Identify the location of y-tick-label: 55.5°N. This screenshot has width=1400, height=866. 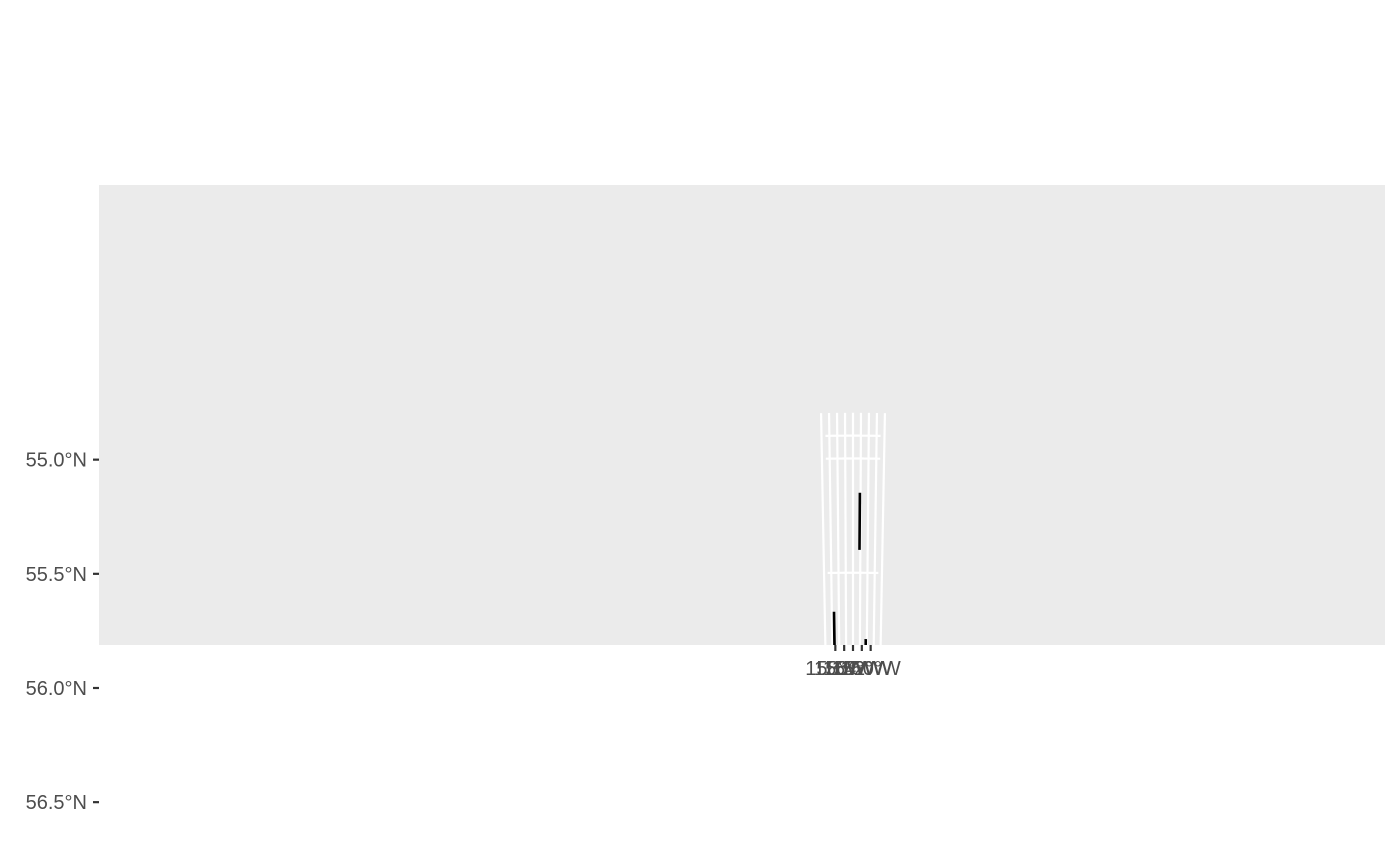
(56, 575).